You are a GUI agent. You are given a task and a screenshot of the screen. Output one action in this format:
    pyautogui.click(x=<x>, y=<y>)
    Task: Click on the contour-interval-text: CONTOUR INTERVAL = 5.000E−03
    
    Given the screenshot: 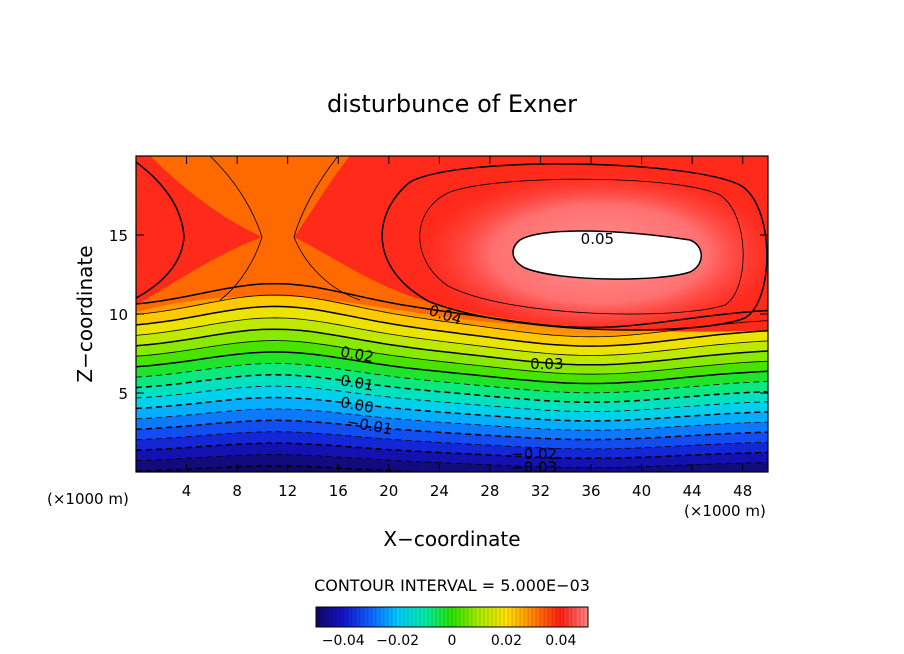 What is the action you would take?
    pyautogui.click(x=452, y=585)
    